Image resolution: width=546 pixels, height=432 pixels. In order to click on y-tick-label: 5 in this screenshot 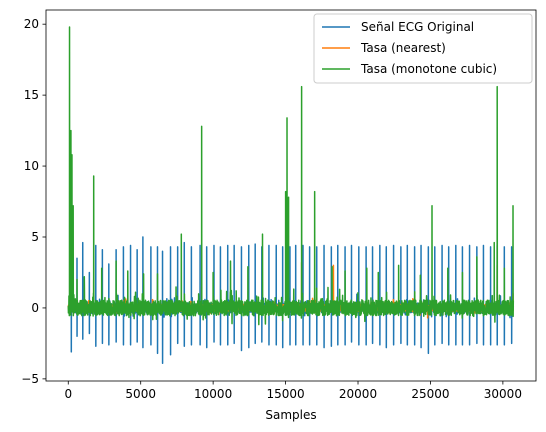, I will do `click(35, 237)`.